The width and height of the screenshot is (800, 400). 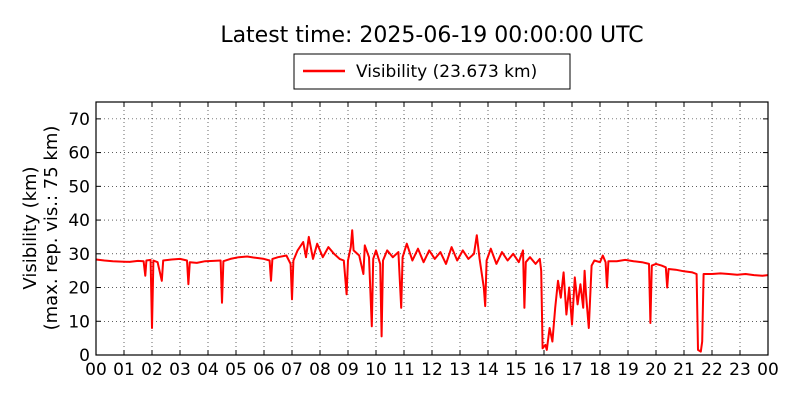 I want to click on x-tick-label: 01, so click(x=124, y=370).